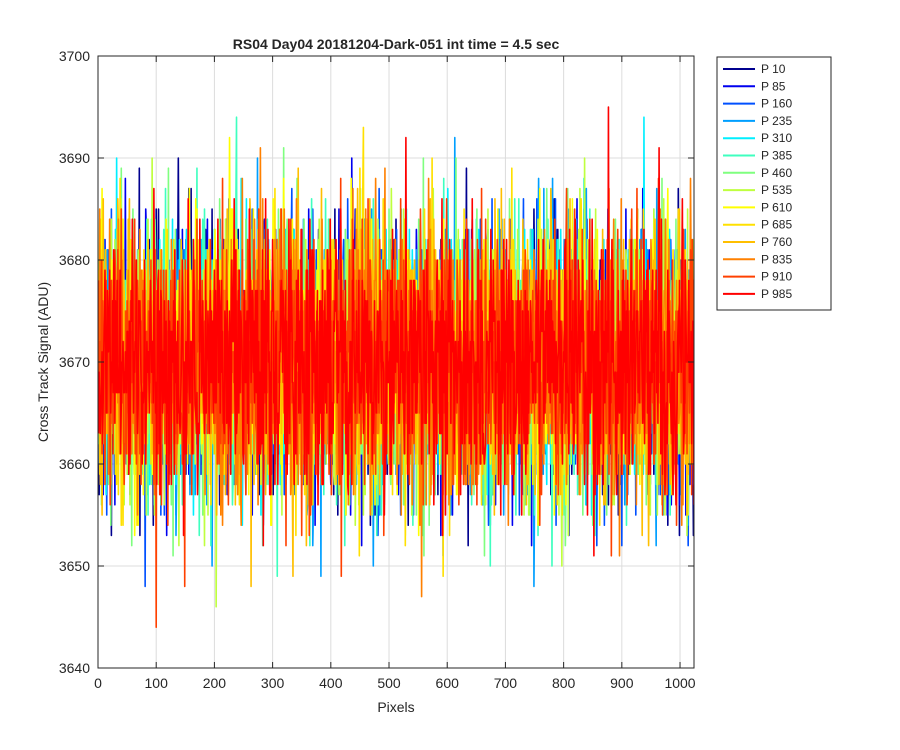  Describe the element at coordinates (389, 683) in the screenshot. I see `x-tick-label: 500` at that location.